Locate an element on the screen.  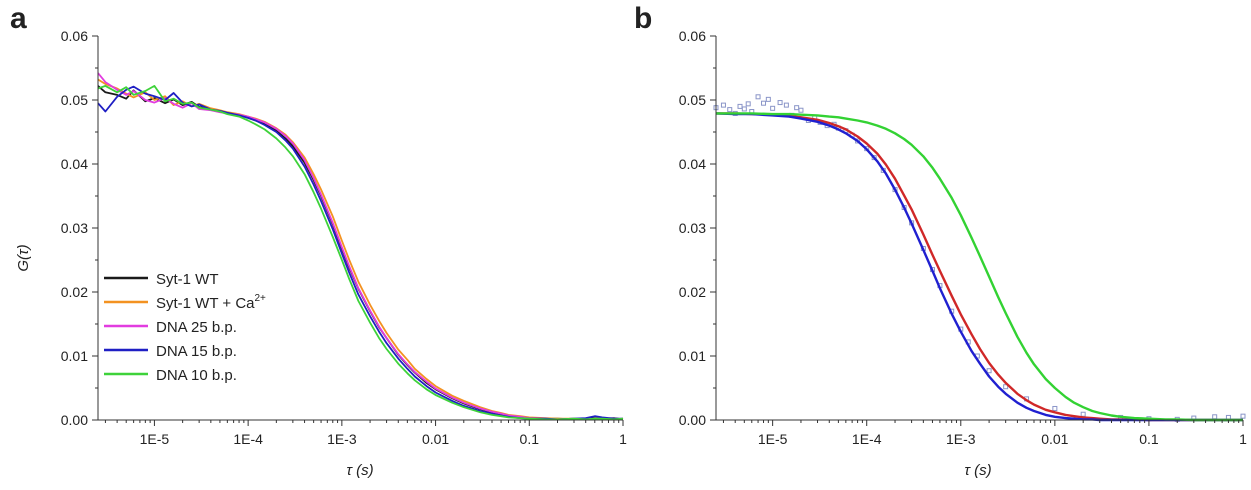
legend-superscript: 2+ is located at coordinates (261, 298).